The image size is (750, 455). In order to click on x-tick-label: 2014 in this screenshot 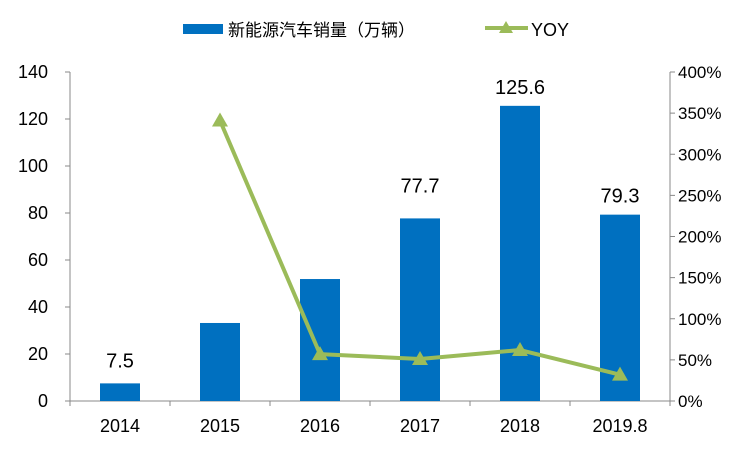, I will do `click(120, 426)`.